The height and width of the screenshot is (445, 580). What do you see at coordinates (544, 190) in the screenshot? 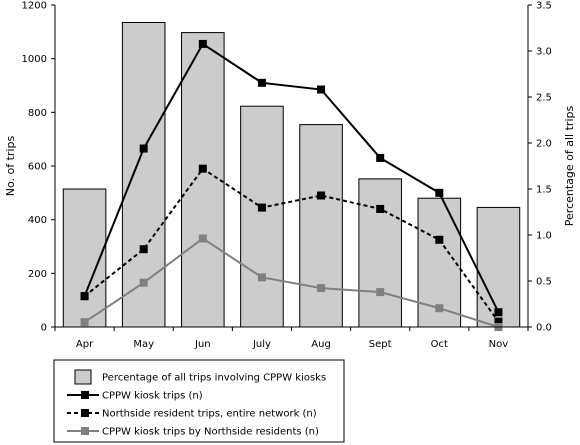
I see `right-tick-label: 1.5` at bounding box center [544, 190].